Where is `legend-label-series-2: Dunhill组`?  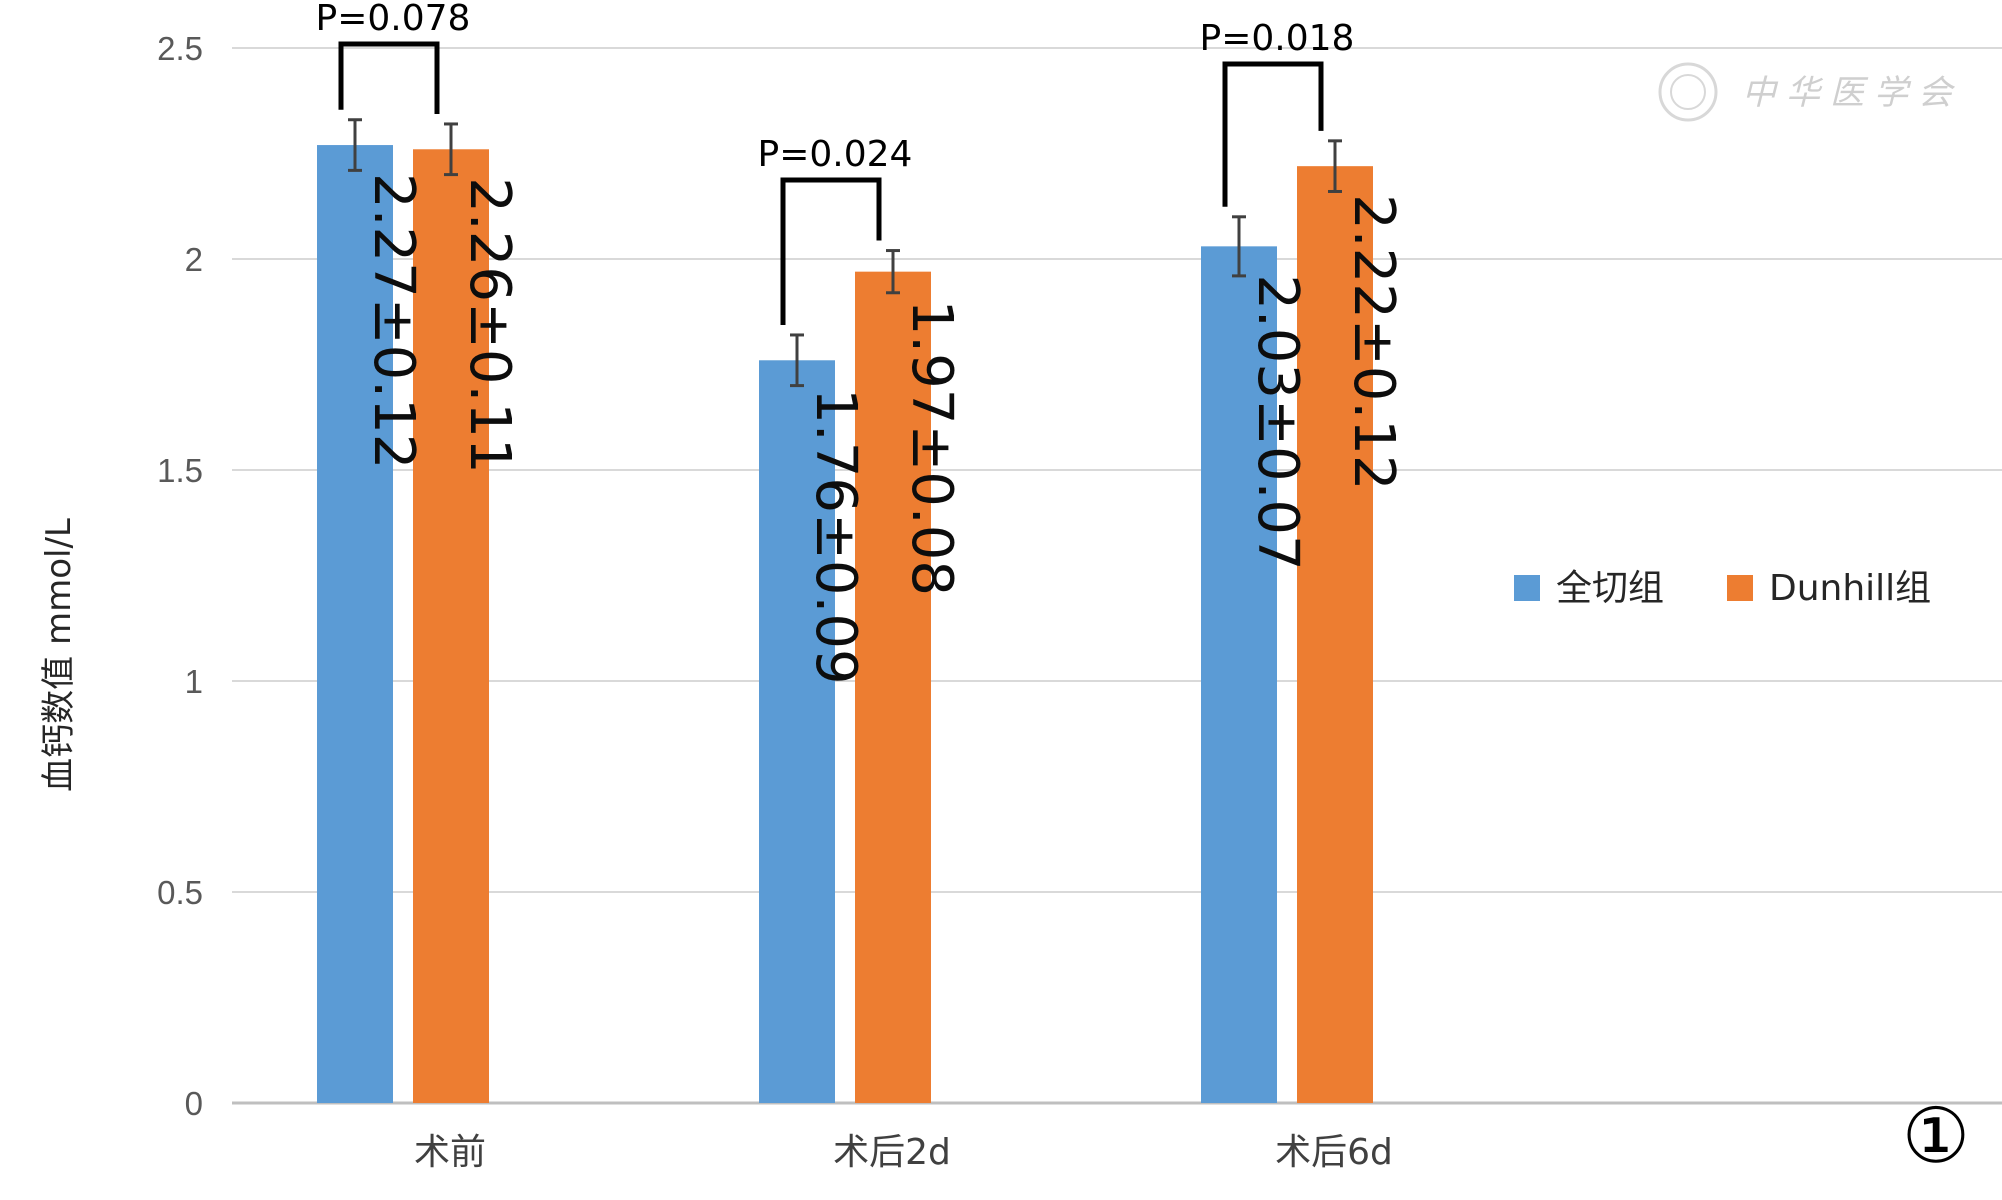
legend-label-series-2: Dunhill组 is located at coordinates (1850, 588).